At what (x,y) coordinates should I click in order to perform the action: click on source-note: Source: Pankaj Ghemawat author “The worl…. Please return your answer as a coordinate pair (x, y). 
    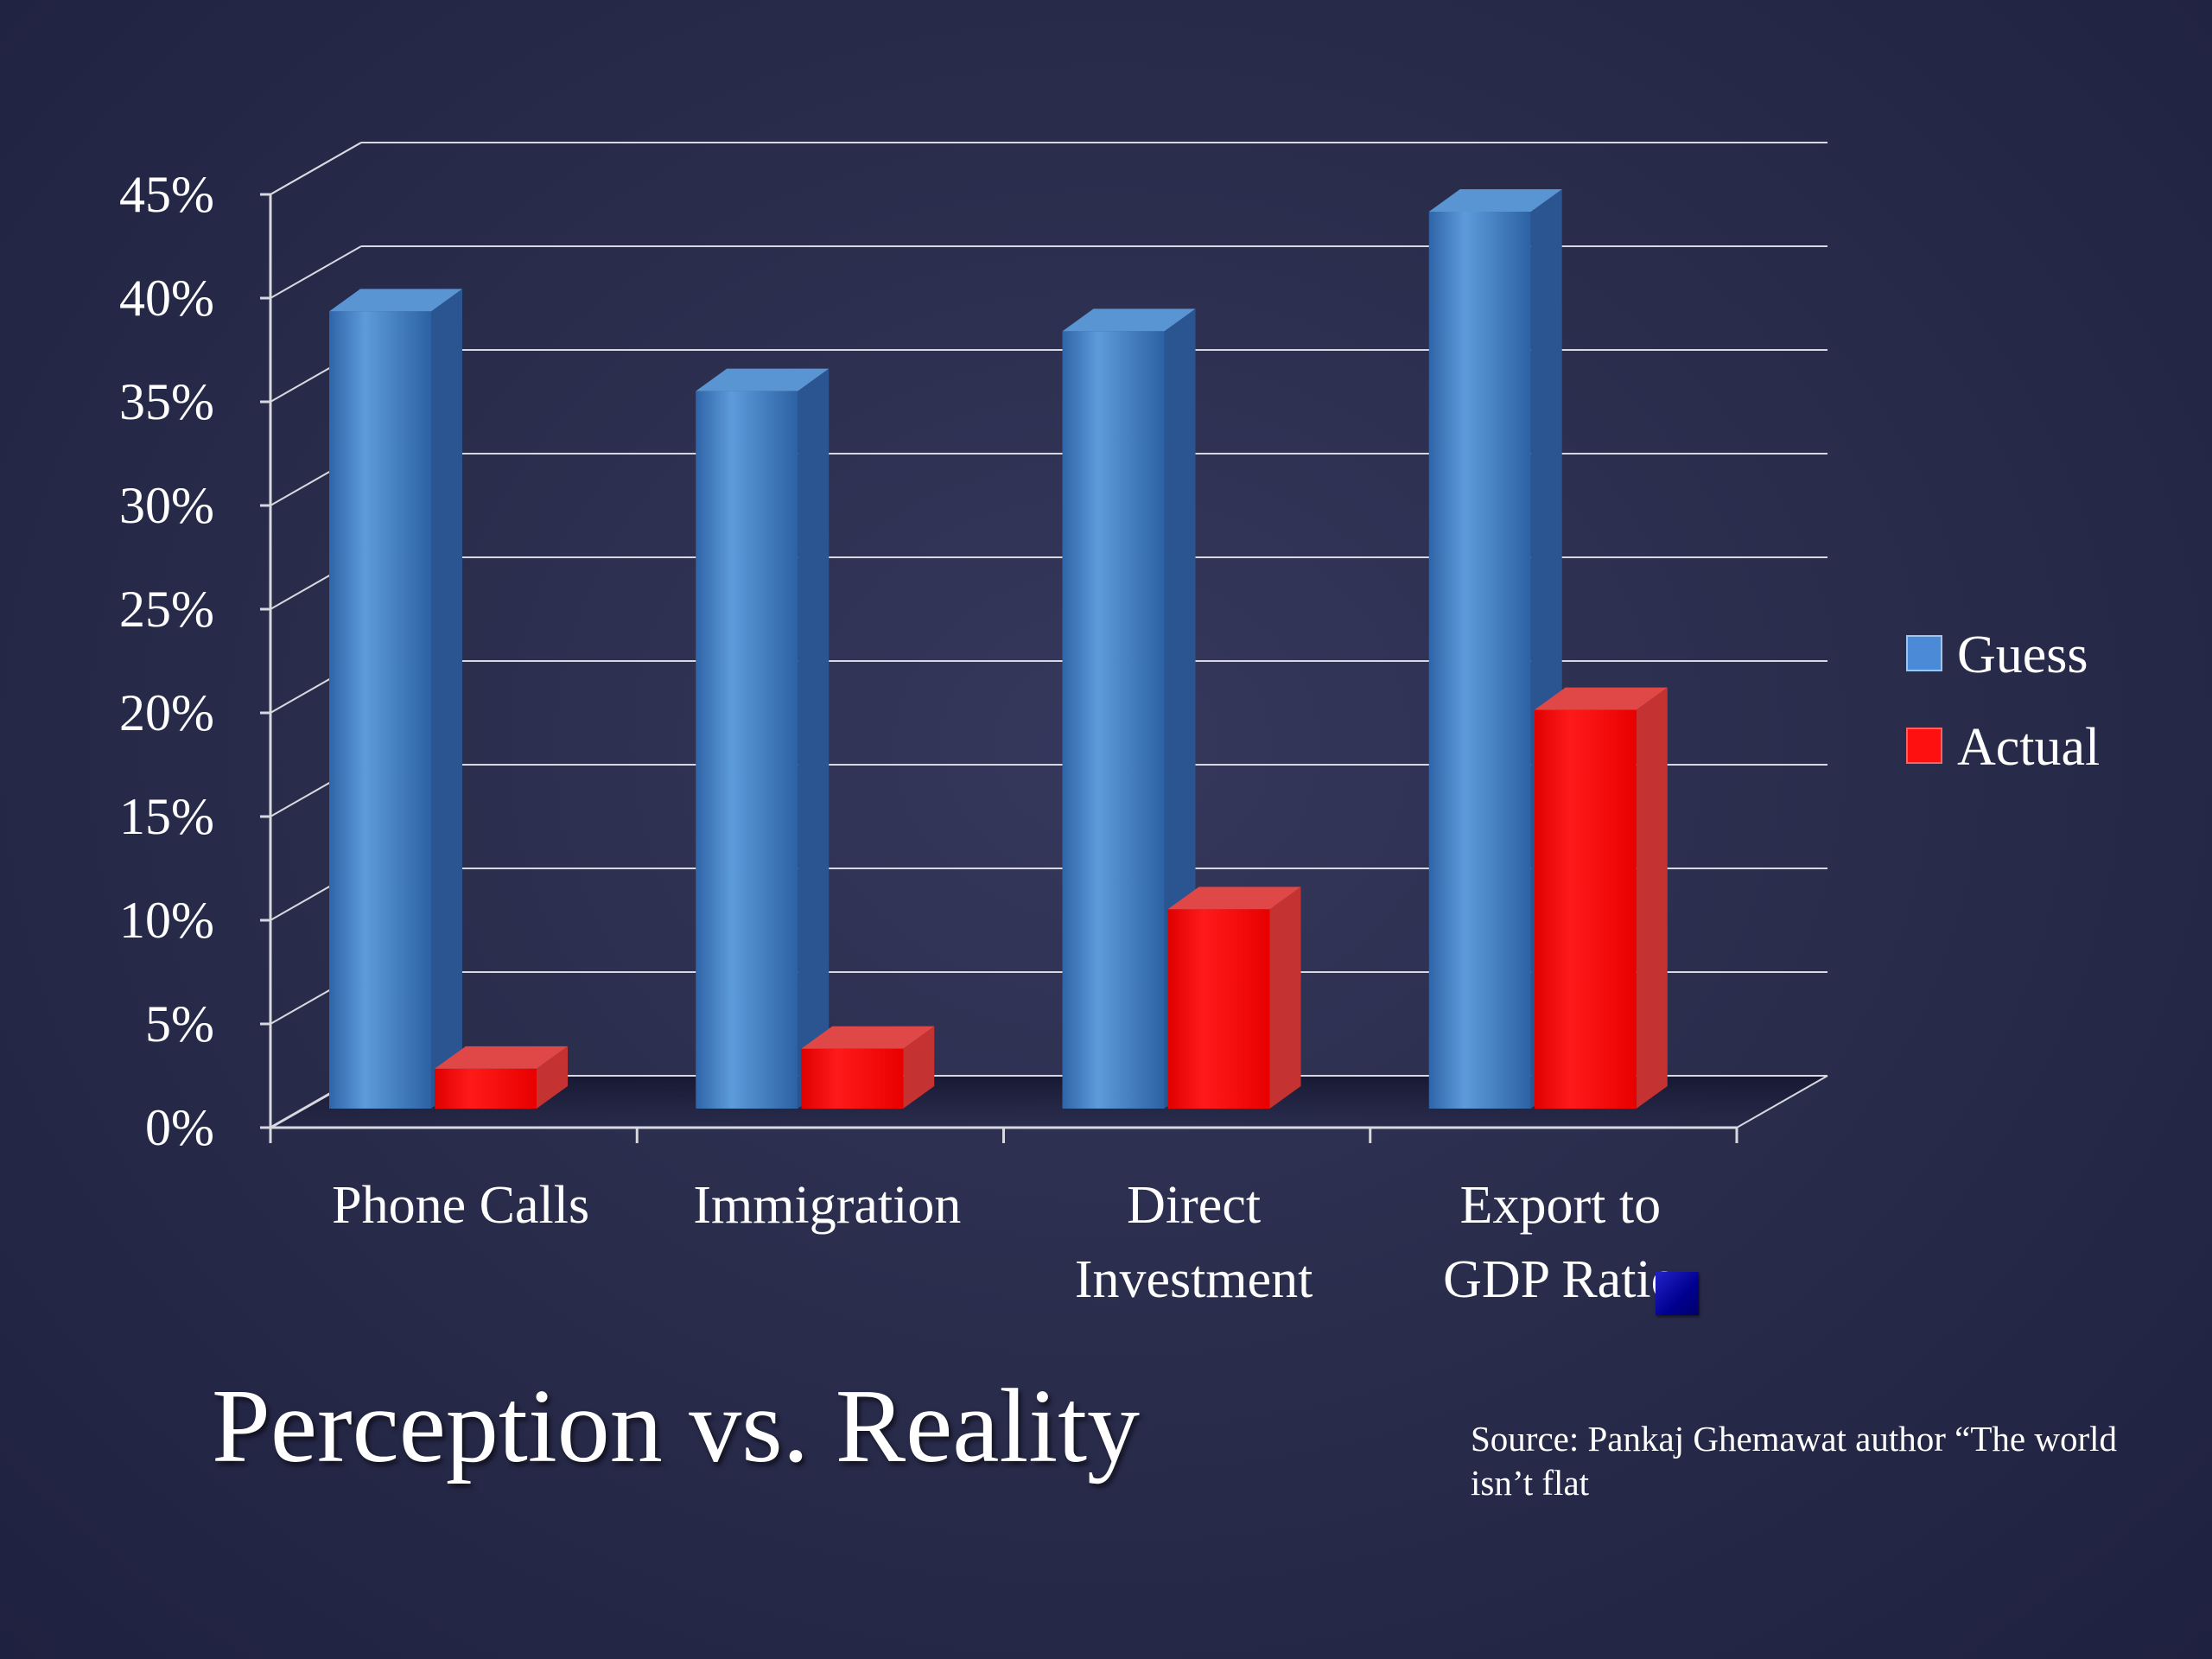
    Looking at the image, I should click on (1794, 1461).